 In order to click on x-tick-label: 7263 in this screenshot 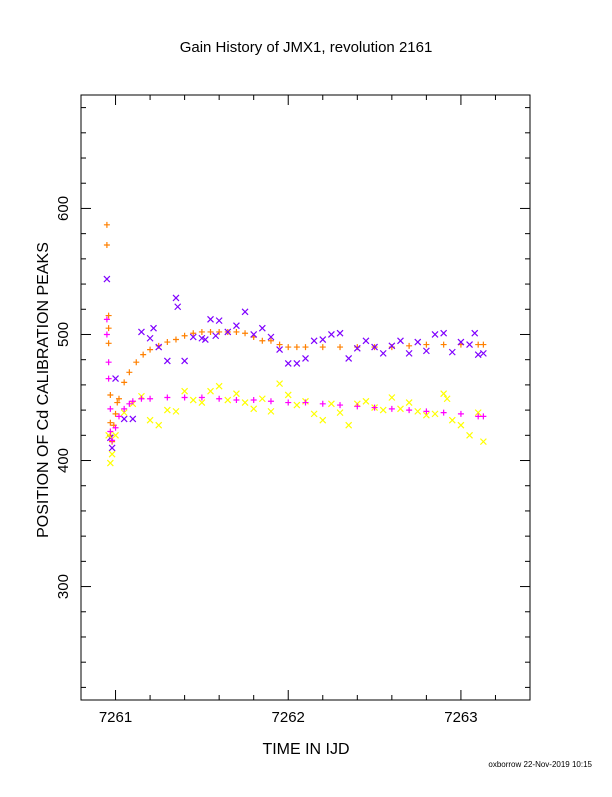, I will do `click(460, 717)`.